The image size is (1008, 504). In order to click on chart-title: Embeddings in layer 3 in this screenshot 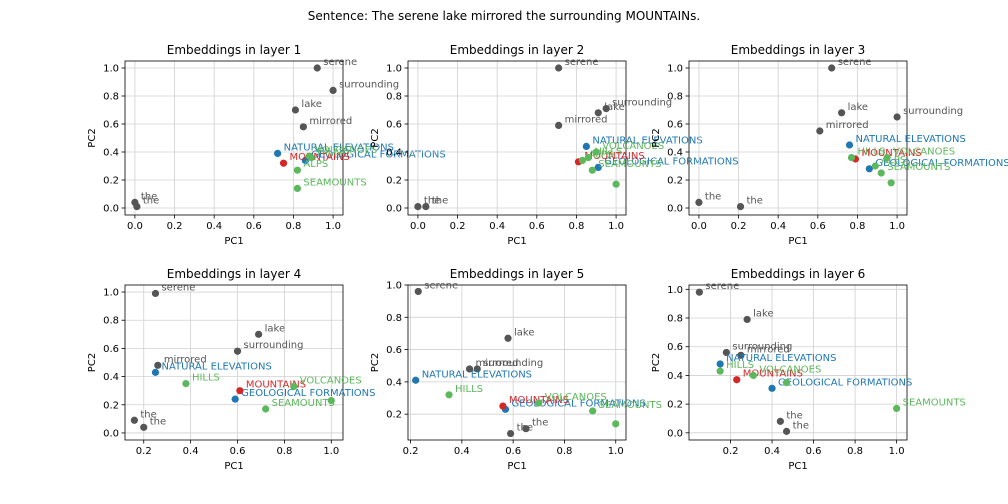, I will do `click(798, 50)`.